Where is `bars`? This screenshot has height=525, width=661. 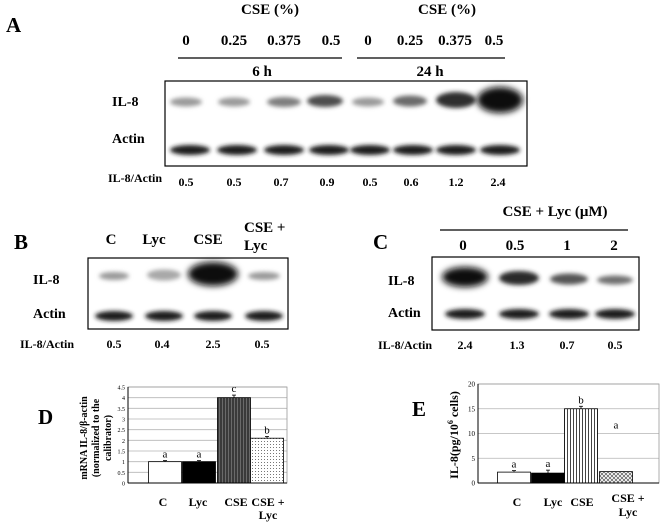 bars is located at coordinates (565, 444).